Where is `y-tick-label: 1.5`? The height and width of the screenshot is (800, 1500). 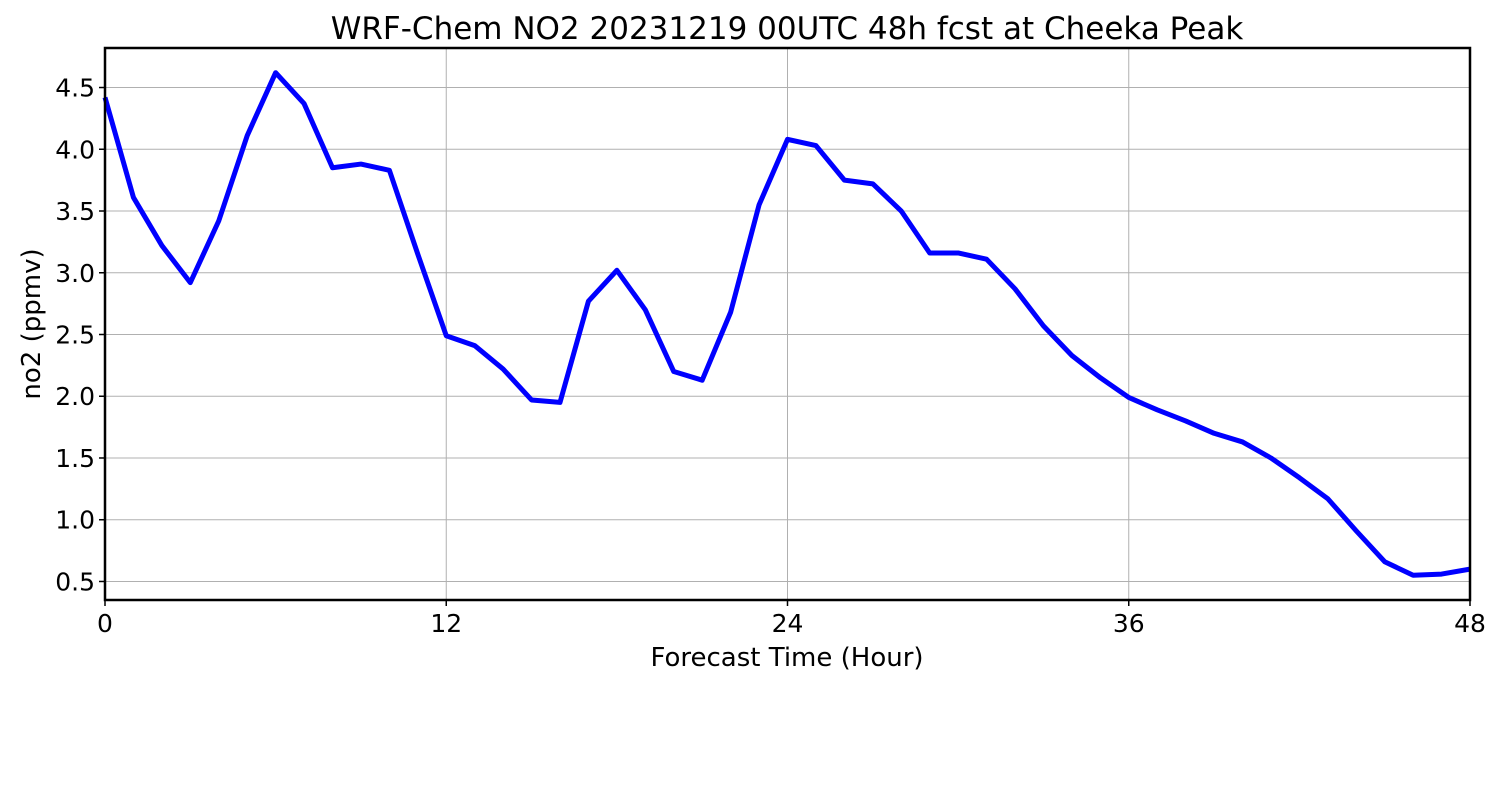 y-tick-label: 1.5 is located at coordinates (75, 458).